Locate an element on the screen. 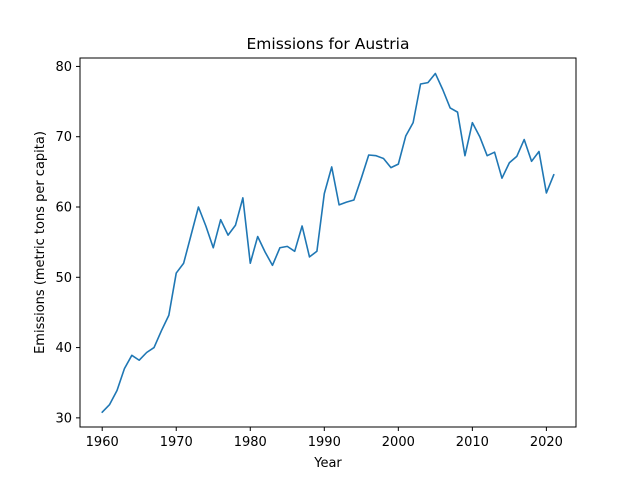 The height and width of the screenshot is (480, 640). x-tick-label: 1990 is located at coordinates (324, 442).